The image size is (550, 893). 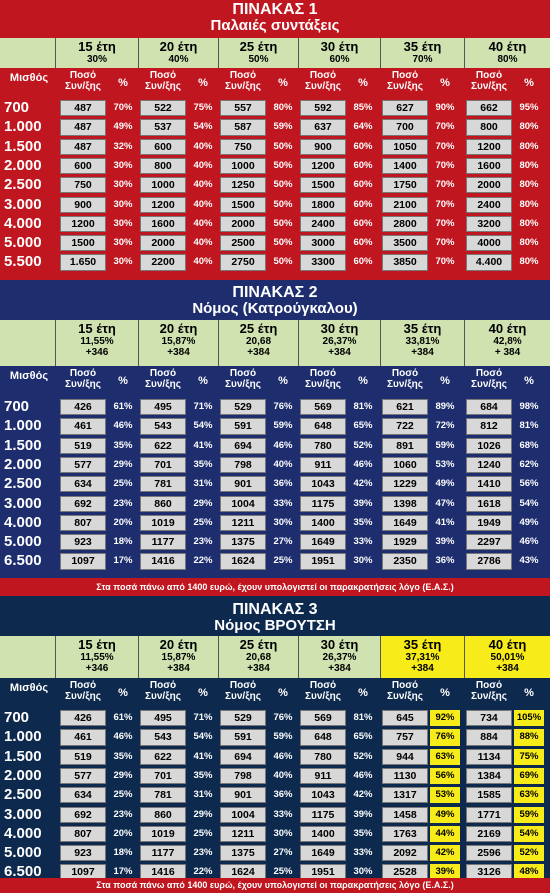 I want to click on years-label: 25 έτη, so click(x=258, y=328).